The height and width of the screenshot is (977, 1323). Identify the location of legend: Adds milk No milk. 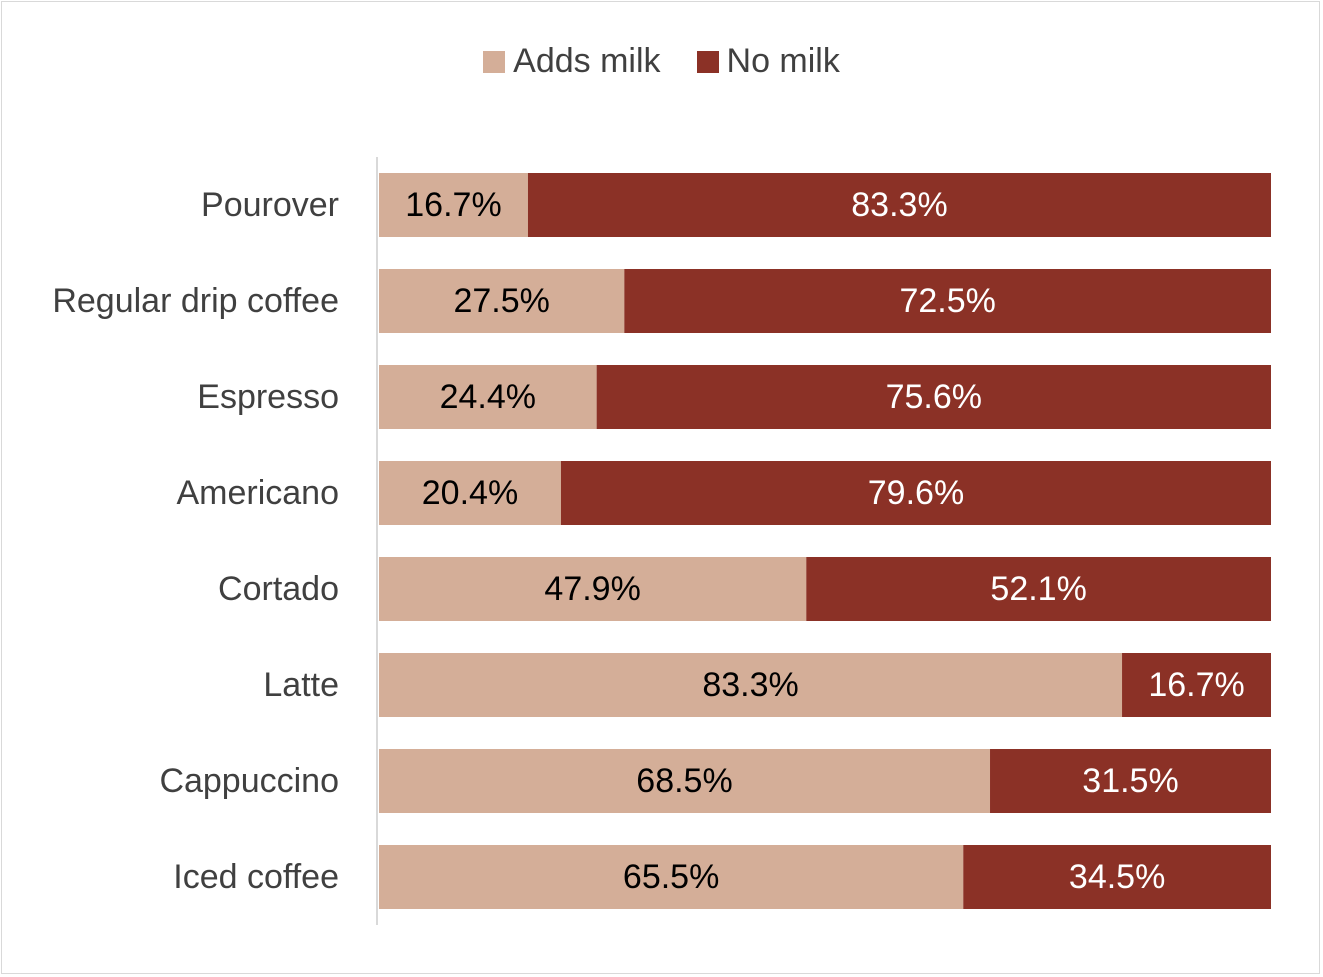
(661, 61).